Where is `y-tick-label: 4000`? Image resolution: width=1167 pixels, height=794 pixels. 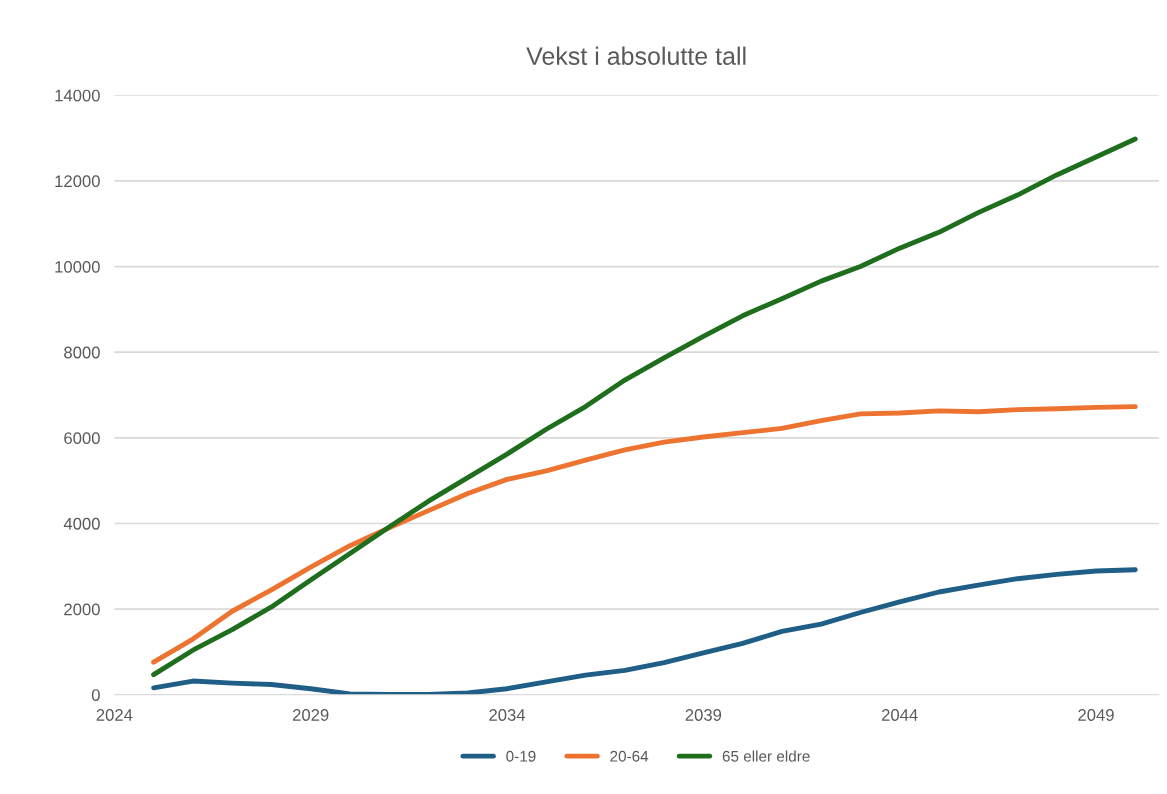 y-tick-label: 4000 is located at coordinates (81, 523).